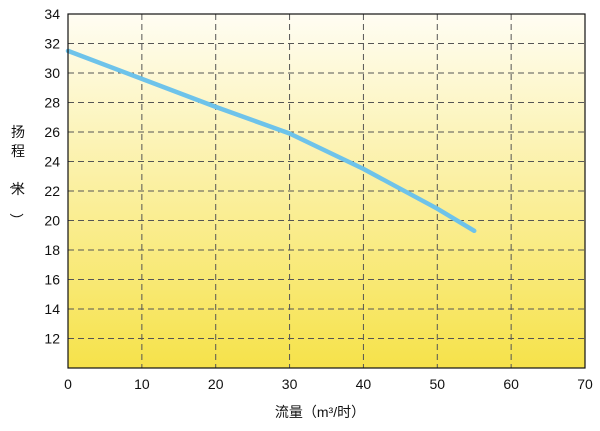  I want to click on y-tick-label: 18, so click(52, 250).